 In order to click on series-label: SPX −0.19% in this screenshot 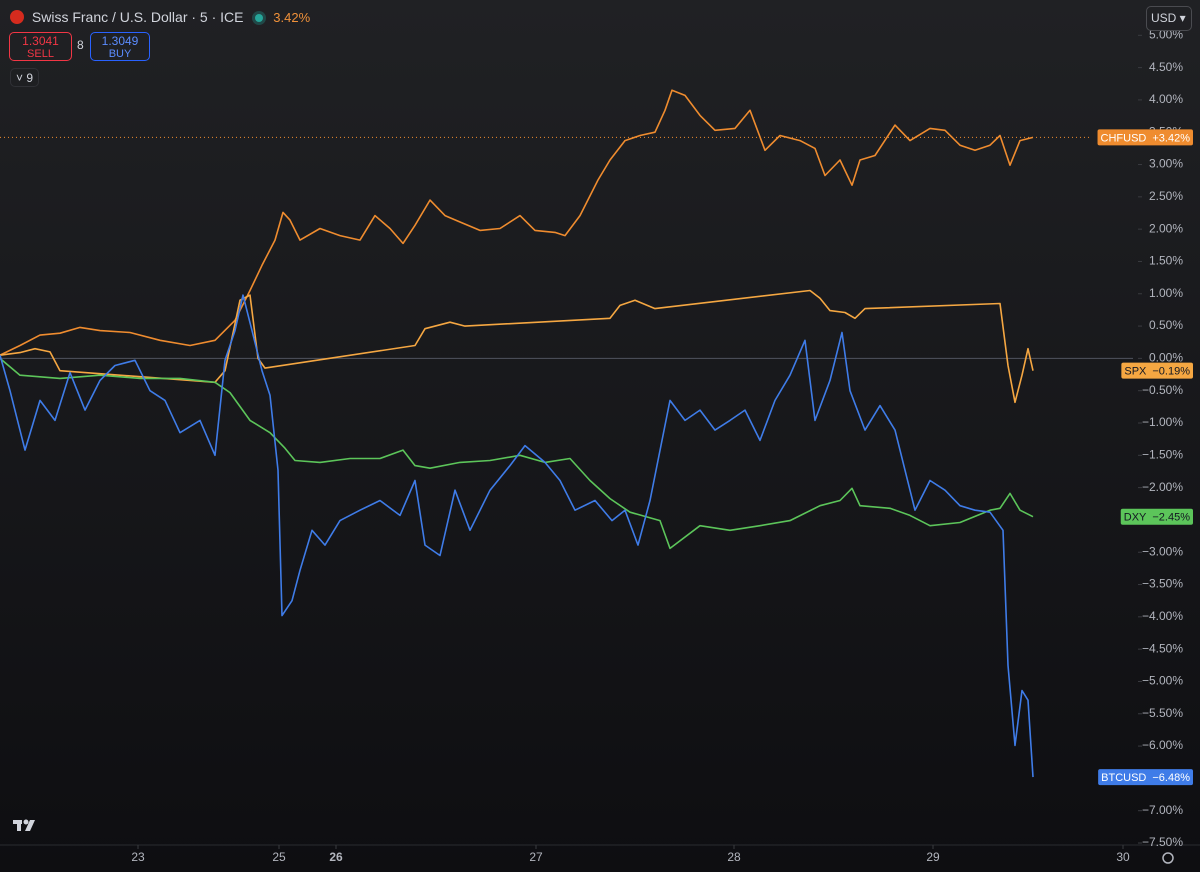, I will do `click(1157, 370)`.